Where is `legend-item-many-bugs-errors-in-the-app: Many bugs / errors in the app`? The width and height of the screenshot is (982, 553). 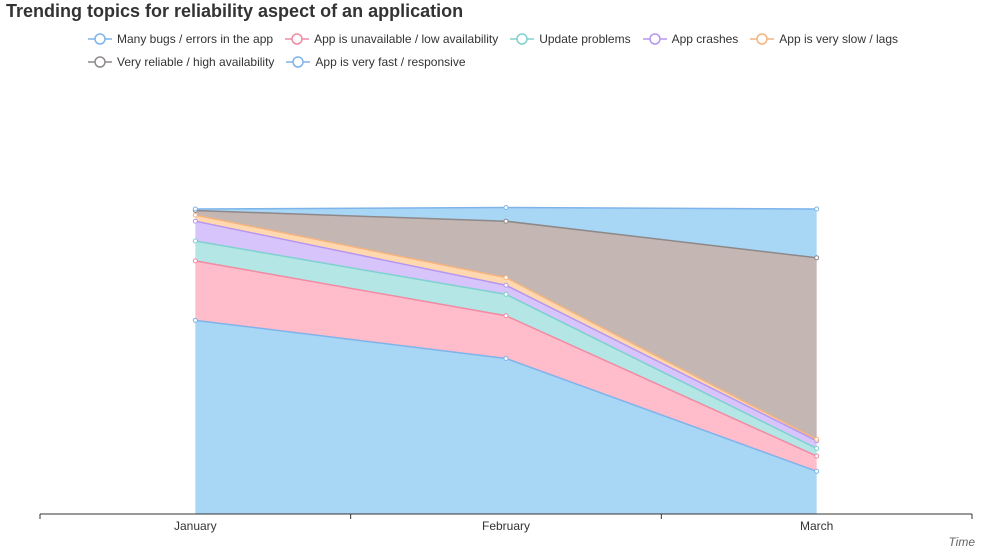 legend-item-many-bugs-errors-in-the-app: Many bugs / errors in the app is located at coordinates (180, 39).